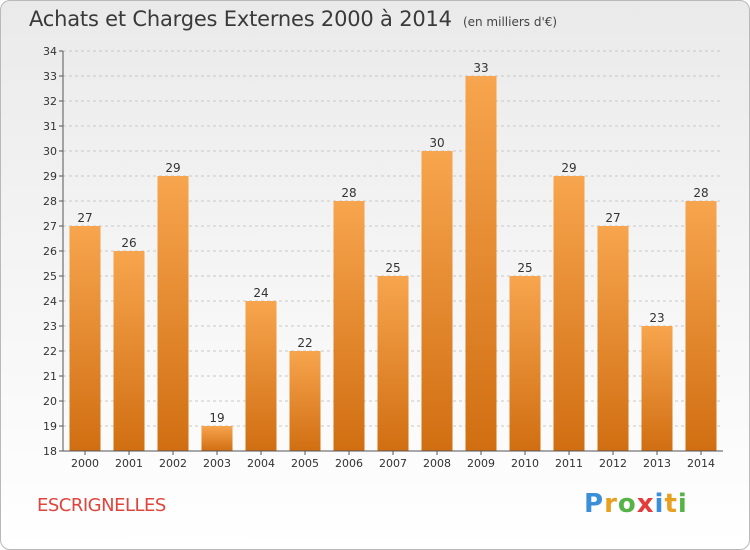 The image size is (750, 550). What do you see at coordinates (305, 463) in the screenshot?
I see `x-tick-label-2005: 2005` at bounding box center [305, 463].